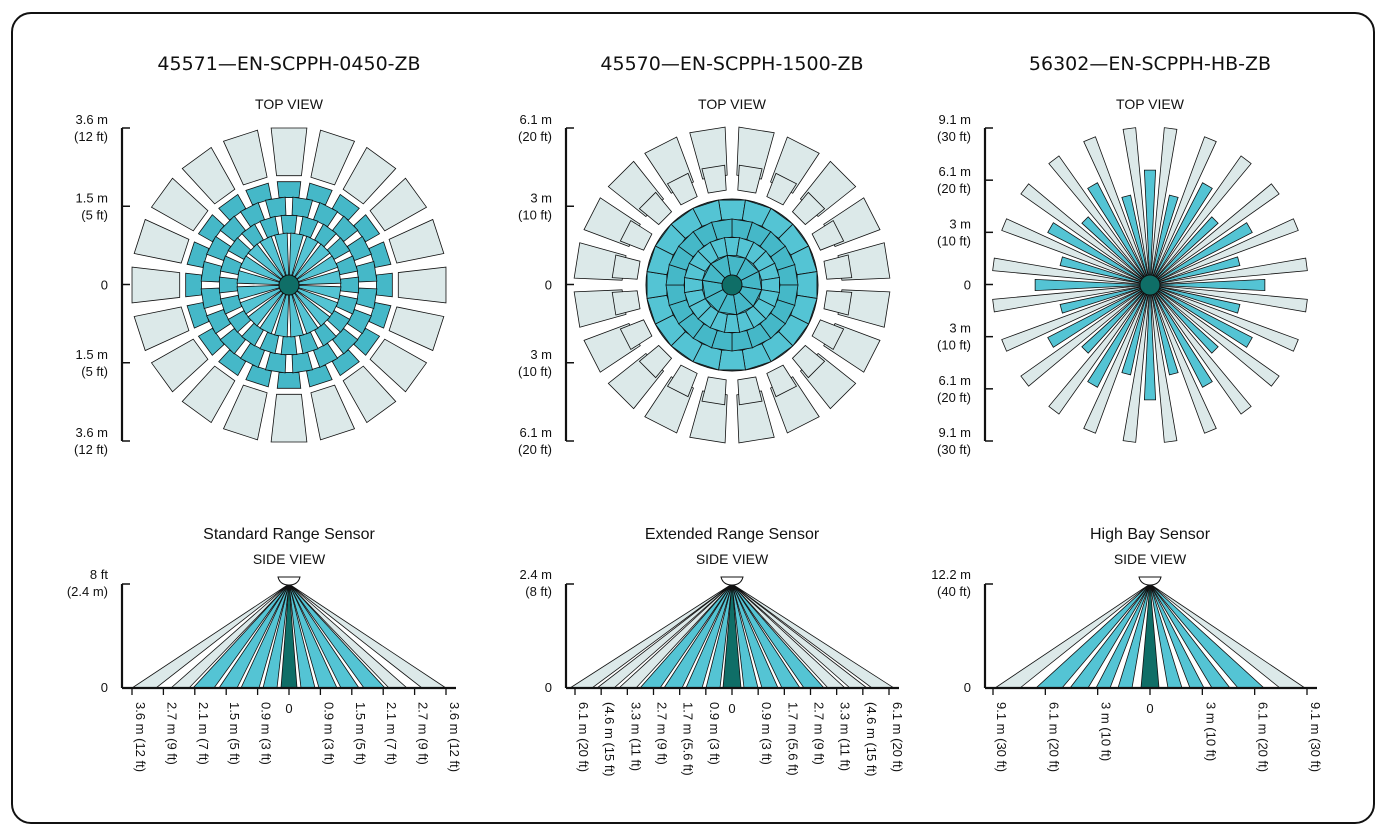 The height and width of the screenshot is (835, 1393). What do you see at coordinates (288, 64) in the screenshot?
I see `model-title: 45571—EN-SCPPH-0450-ZB` at bounding box center [288, 64].